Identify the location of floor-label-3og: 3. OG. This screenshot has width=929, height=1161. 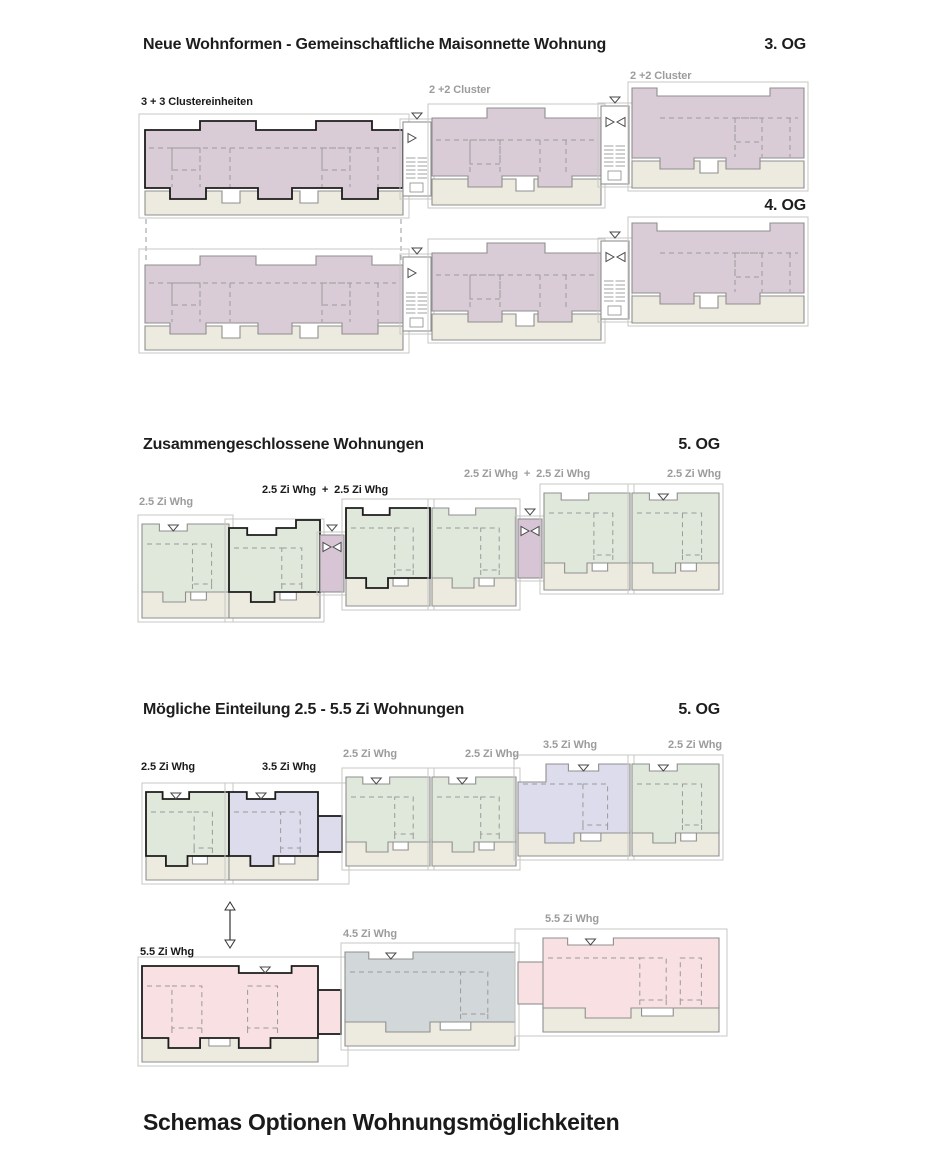
(785, 44).